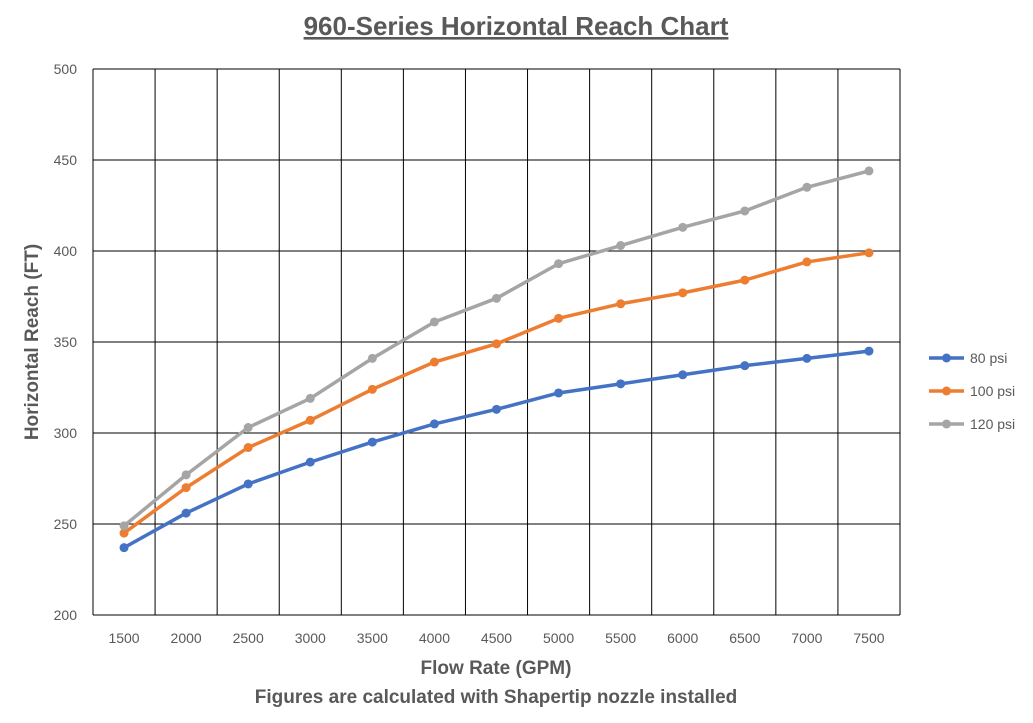 The height and width of the screenshot is (723, 1033). I want to click on x-tick-label: 5500, so click(620, 638).